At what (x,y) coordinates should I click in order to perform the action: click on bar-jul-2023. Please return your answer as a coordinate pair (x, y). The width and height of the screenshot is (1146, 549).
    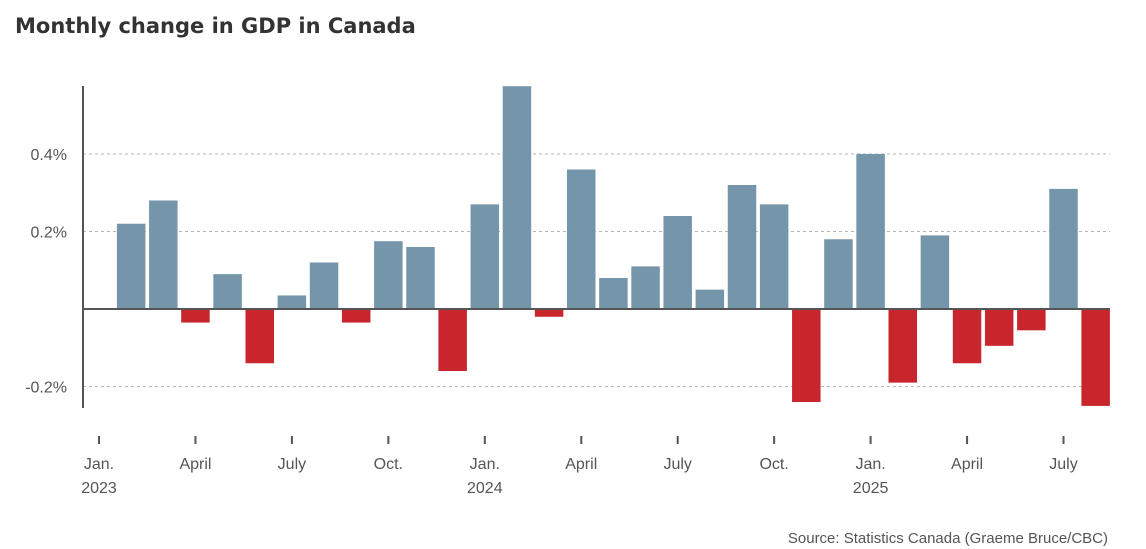
    Looking at the image, I should click on (292, 302).